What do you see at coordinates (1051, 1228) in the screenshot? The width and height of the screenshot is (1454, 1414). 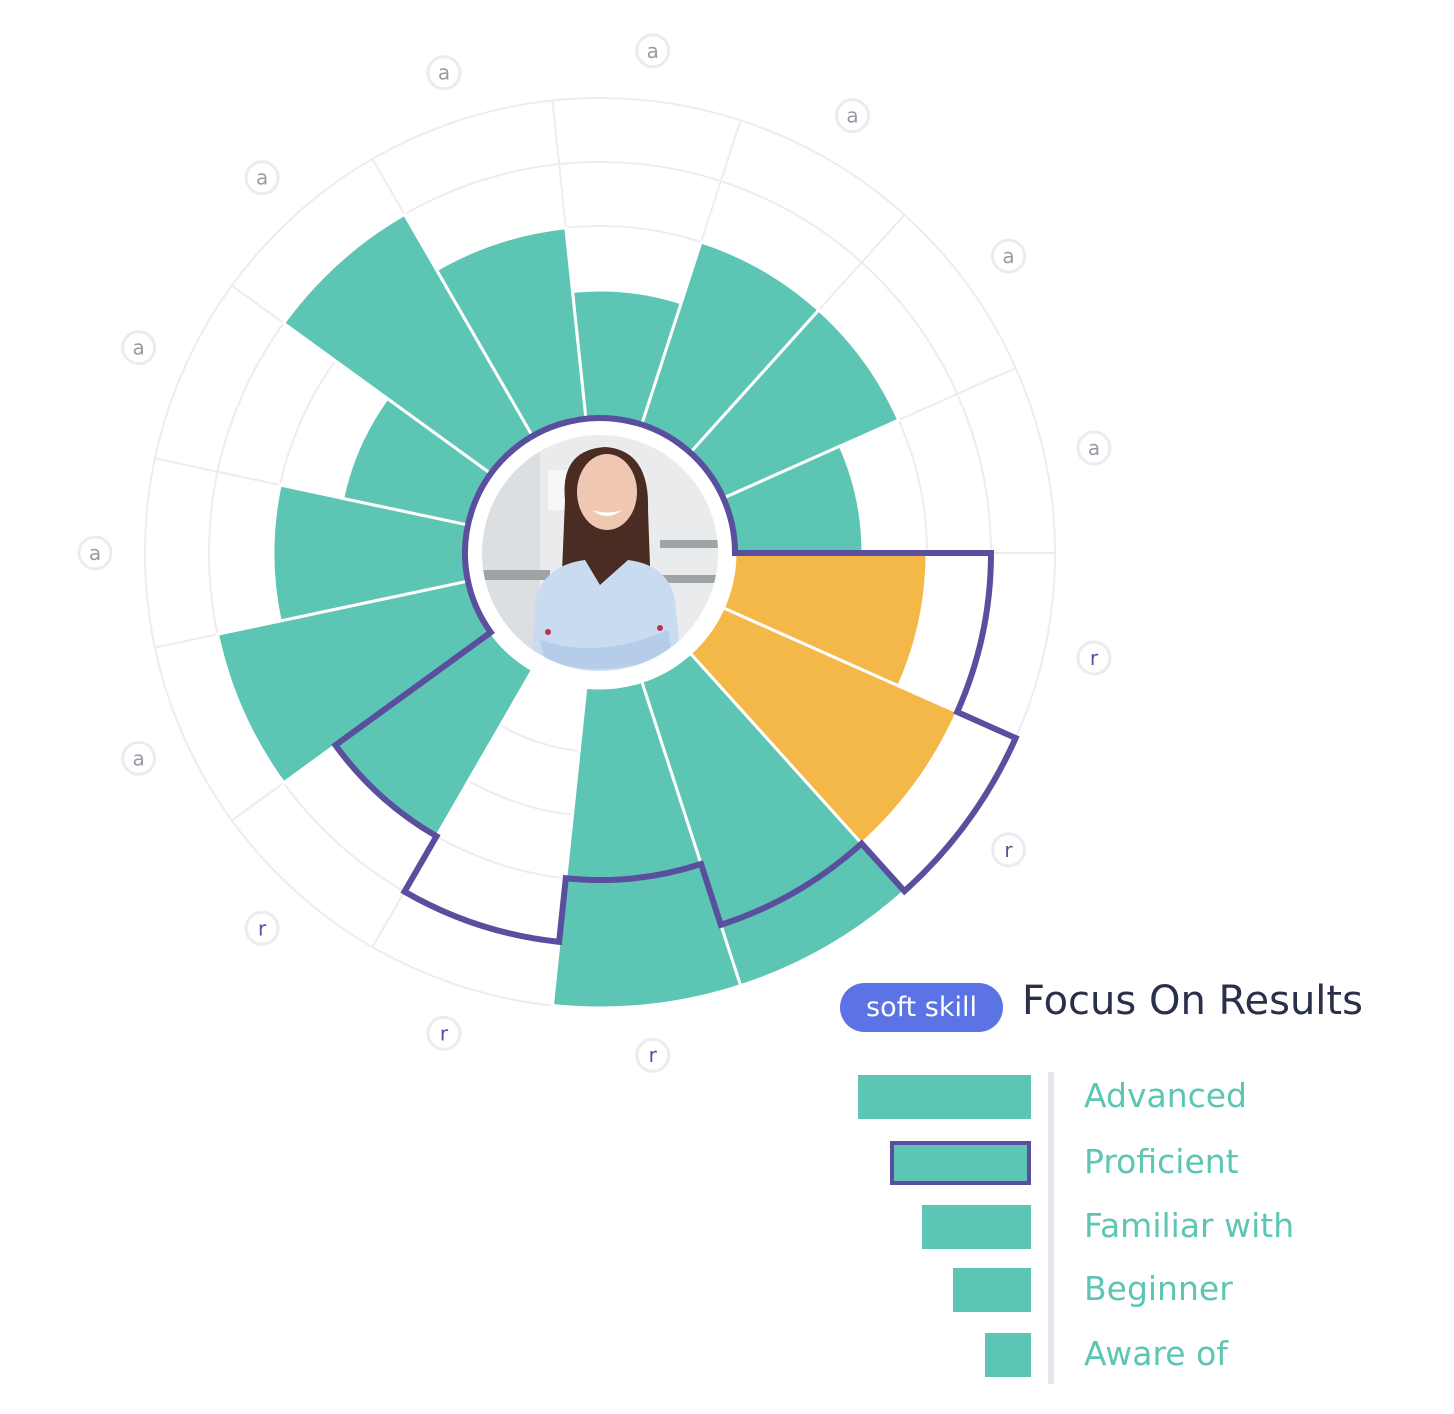 I see `legend-divider` at bounding box center [1051, 1228].